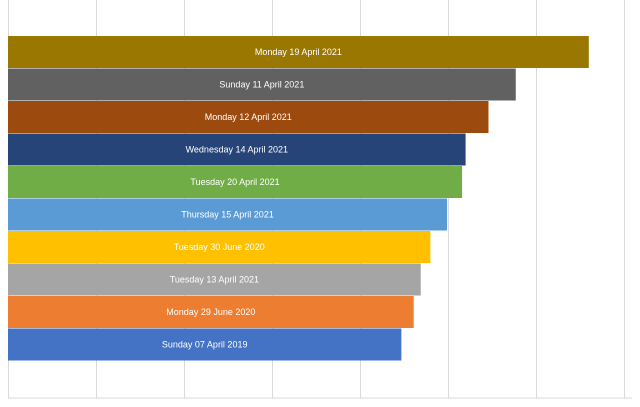  I want to click on bar-label-8: Tuesday 13 April 2021, so click(214, 280).